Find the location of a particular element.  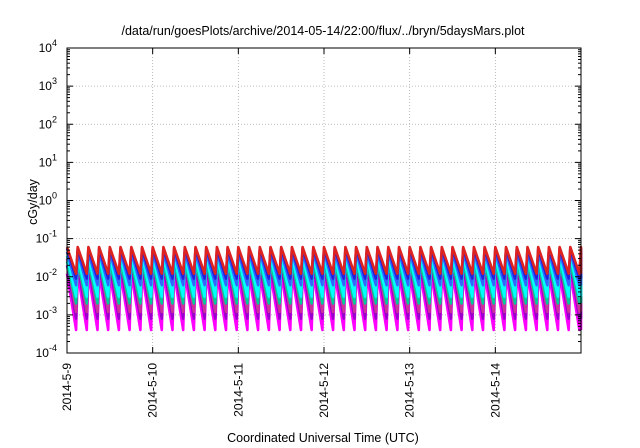

x-tick-label: 2014-5-11 is located at coordinates (238, 390).